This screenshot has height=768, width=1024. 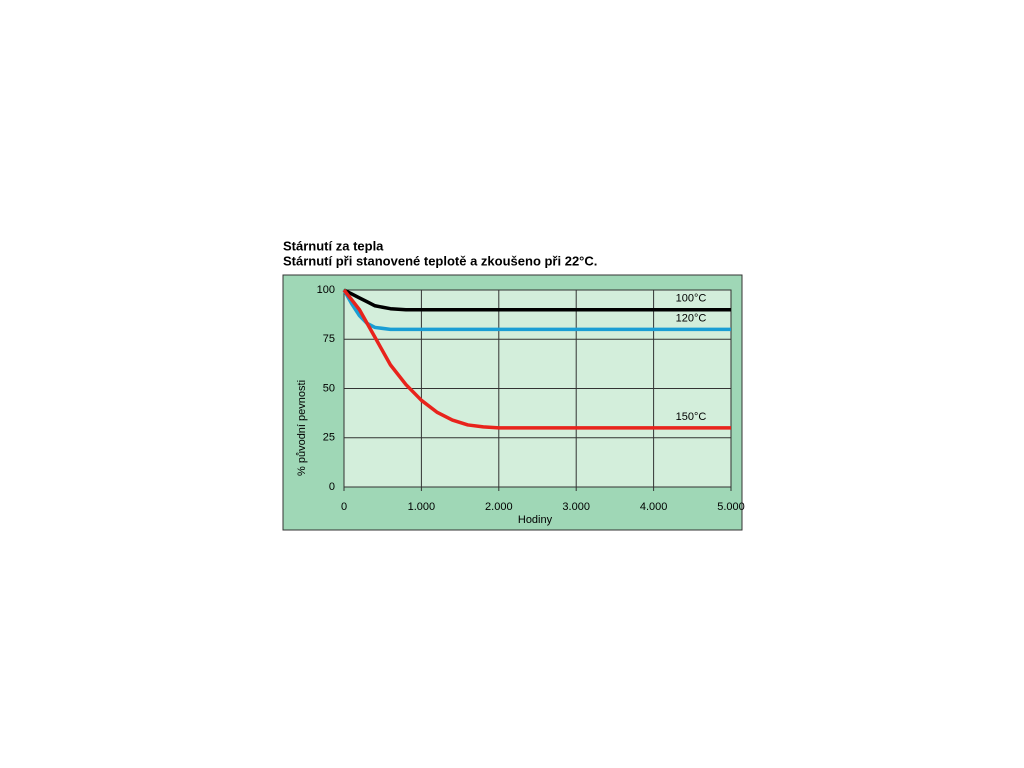 What do you see at coordinates (329, 388) in the screenshot?
I see `y-tick-label: 50` at bounding box center [329, 388].